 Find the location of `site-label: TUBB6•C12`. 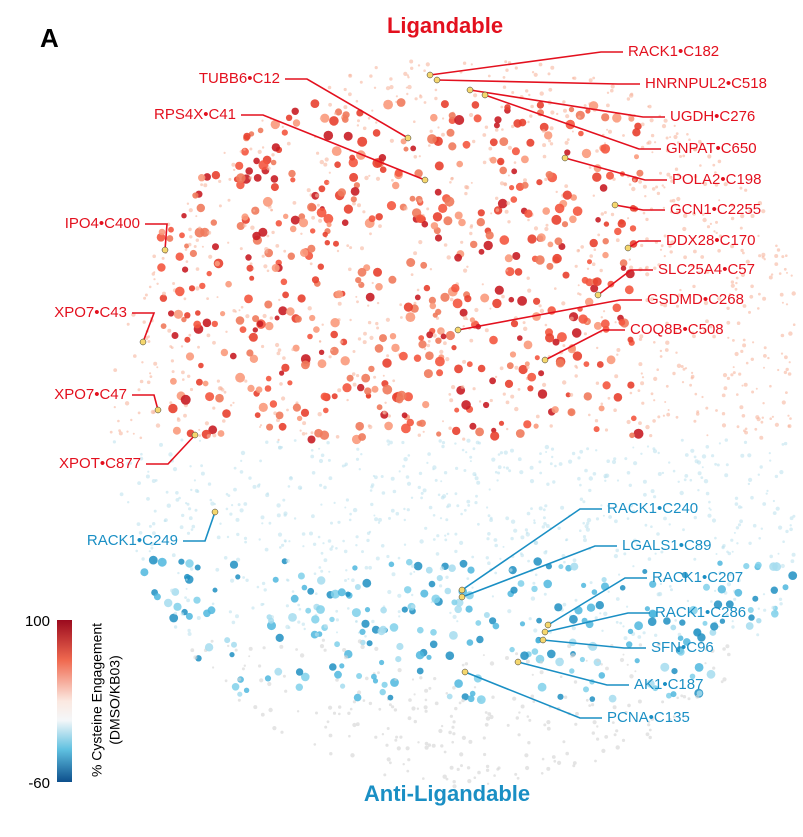

site-label: TUBB6•C12 is located at coordinates (239, 78).